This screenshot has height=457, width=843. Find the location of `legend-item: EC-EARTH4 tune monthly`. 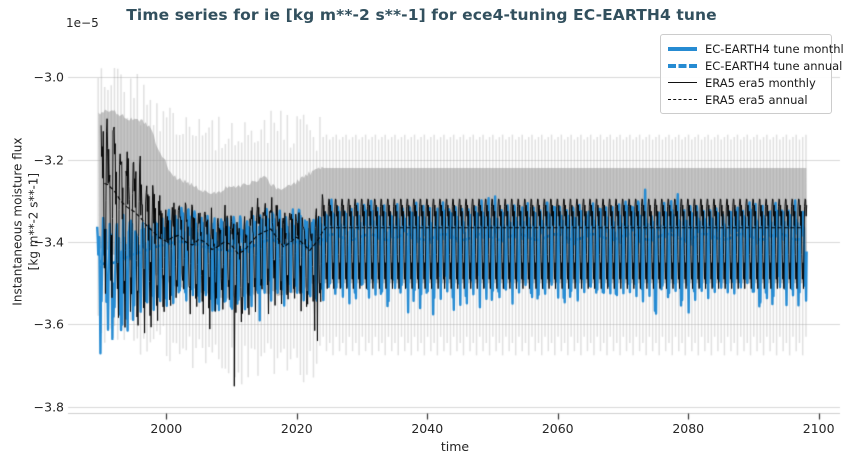

legend-item: EC-EARTH4 tune monthly is located at coordinates (755, 48).